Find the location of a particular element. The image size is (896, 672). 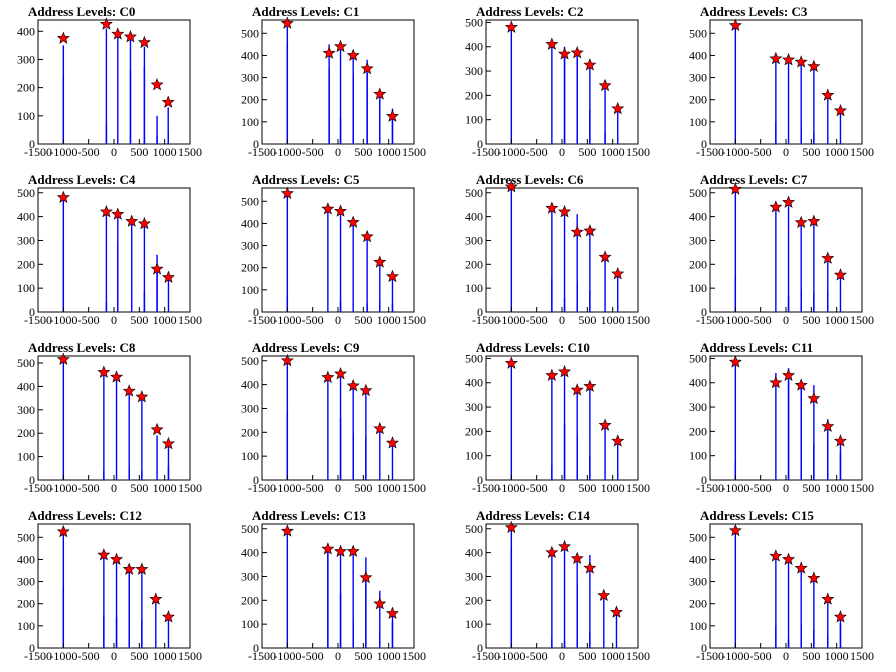

chart-title: Address Levels: C7 is located at coordinates (754, 179).